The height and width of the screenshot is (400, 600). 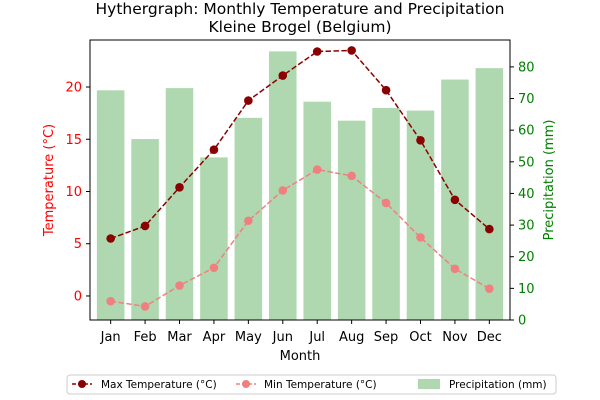 What do you see at coordinates (320, 385) in the screenshot?
I see `legend-min-temp-label: Min Temperature (°C)` at bounding box center [320, 385].